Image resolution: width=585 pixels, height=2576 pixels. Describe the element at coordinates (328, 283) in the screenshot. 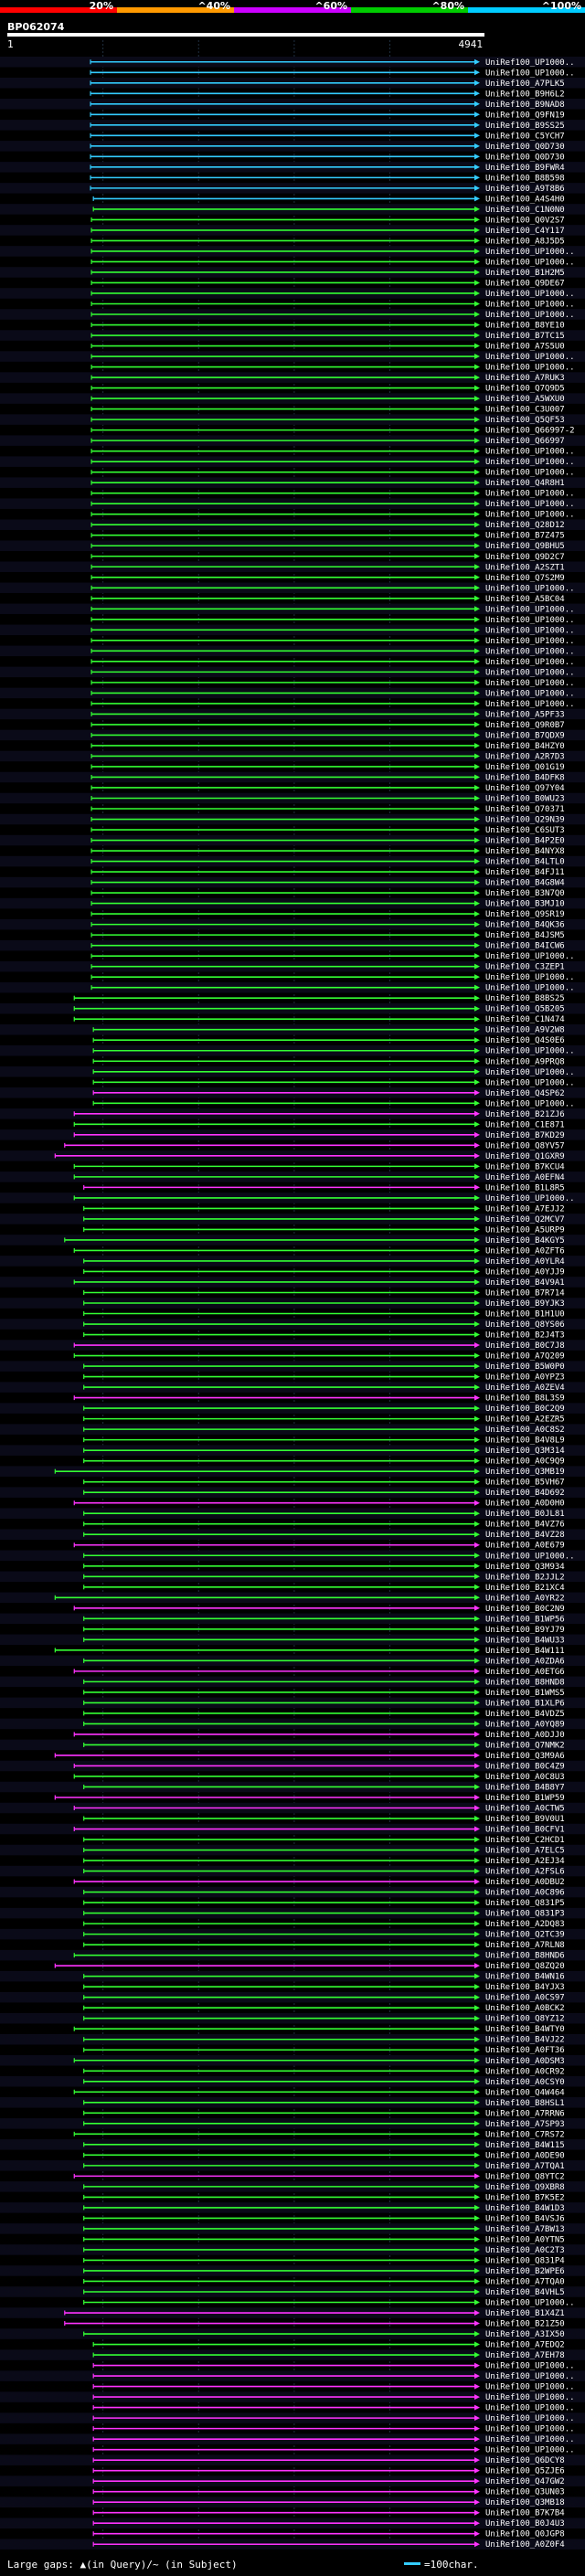

I see `hit-row: UniRef100_Q9DE67` at that location.